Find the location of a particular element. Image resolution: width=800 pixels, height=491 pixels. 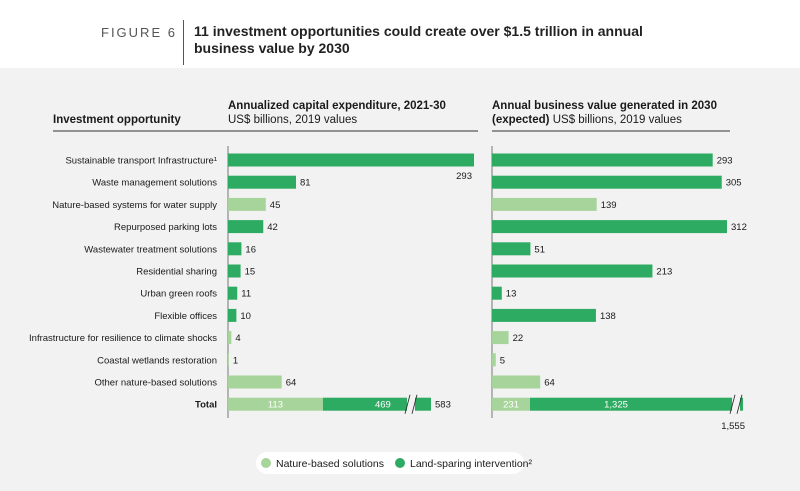

business-break-slash-b is located at coordinates (739, 404).